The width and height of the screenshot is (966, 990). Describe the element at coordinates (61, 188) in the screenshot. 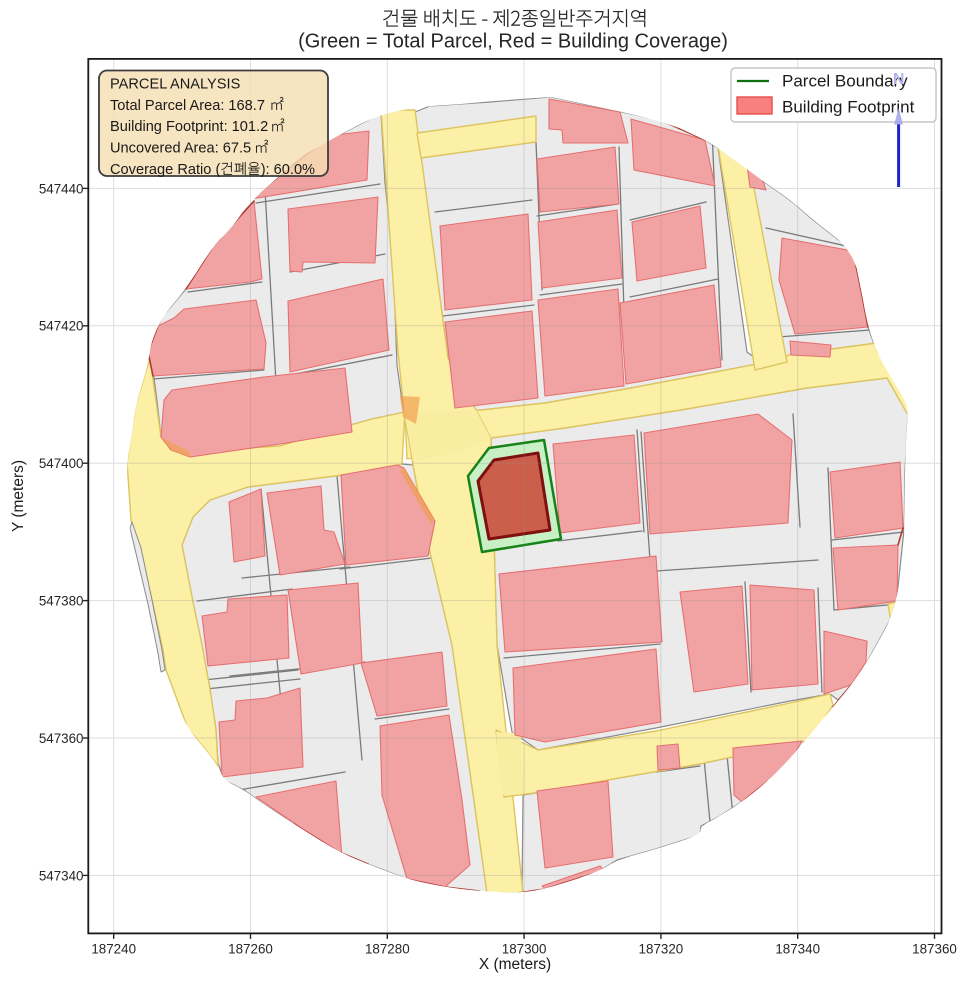

I see `svg-text: 547440` at that location.